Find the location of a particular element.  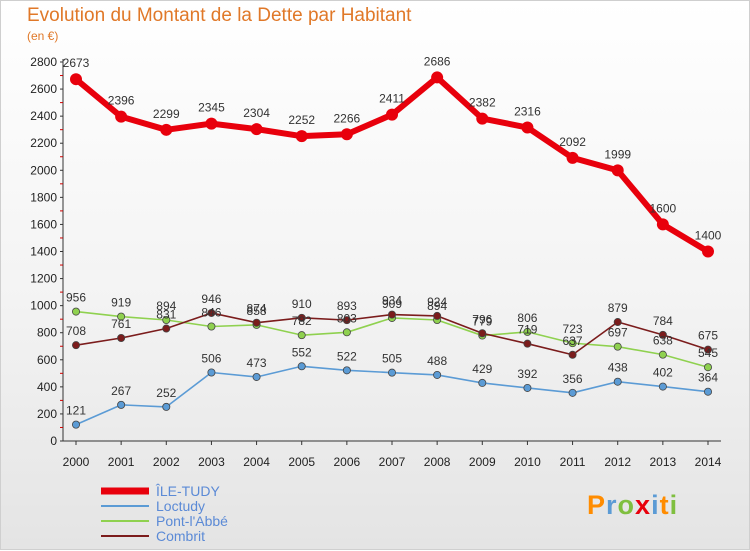

data-label: 121 is located at coordinates (76, 411).